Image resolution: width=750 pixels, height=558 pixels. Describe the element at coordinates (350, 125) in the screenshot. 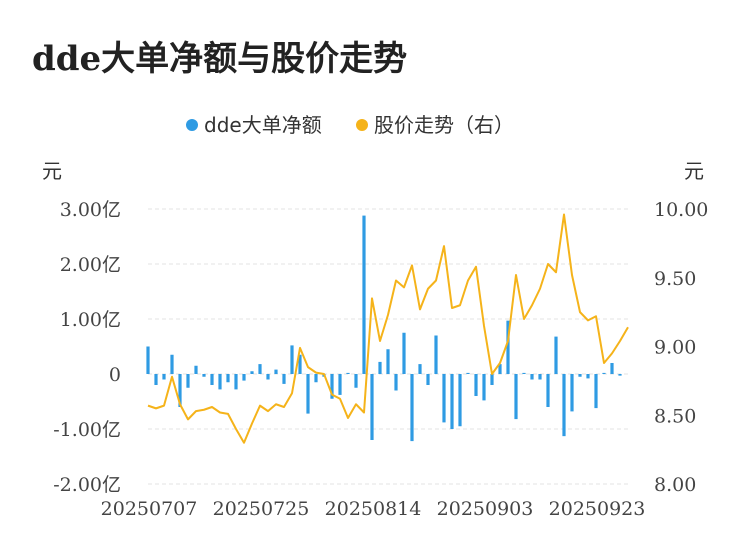

I see `legend: dde大单净额 股价走势（右）` at that location.